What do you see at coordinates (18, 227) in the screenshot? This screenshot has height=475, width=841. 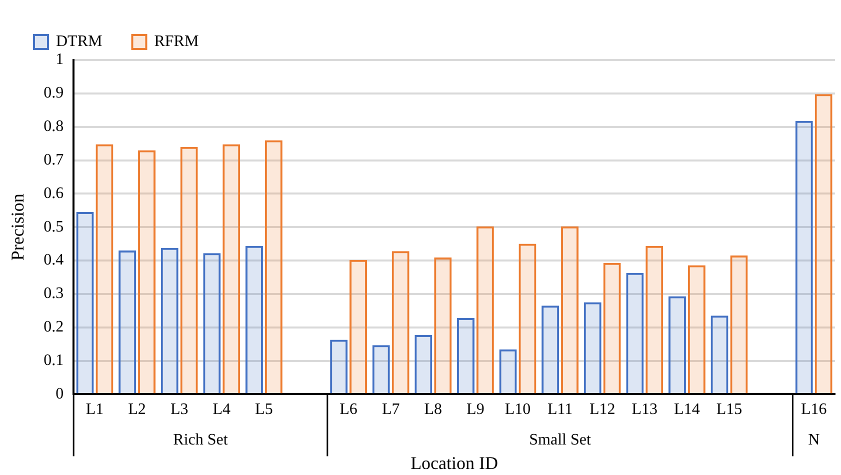 I see `y-axis-title: Precision` at bounding box center [18, 227].